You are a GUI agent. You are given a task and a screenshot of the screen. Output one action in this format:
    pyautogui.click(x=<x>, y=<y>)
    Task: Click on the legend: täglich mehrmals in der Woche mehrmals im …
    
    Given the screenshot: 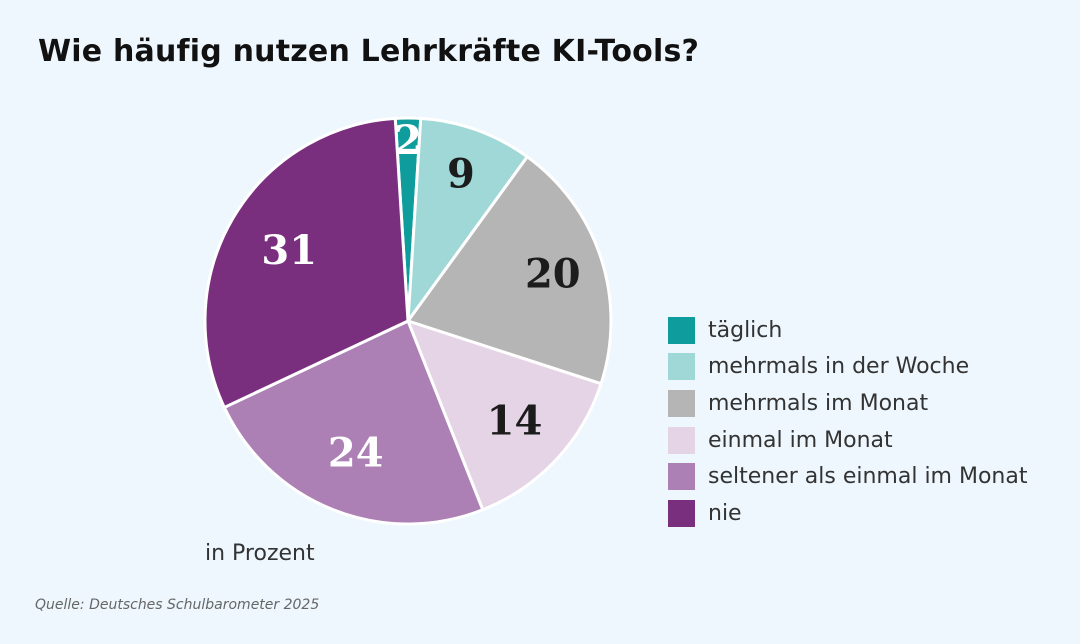 What is the action you would take?
    pyautogui.click(x=847, y=422)
    